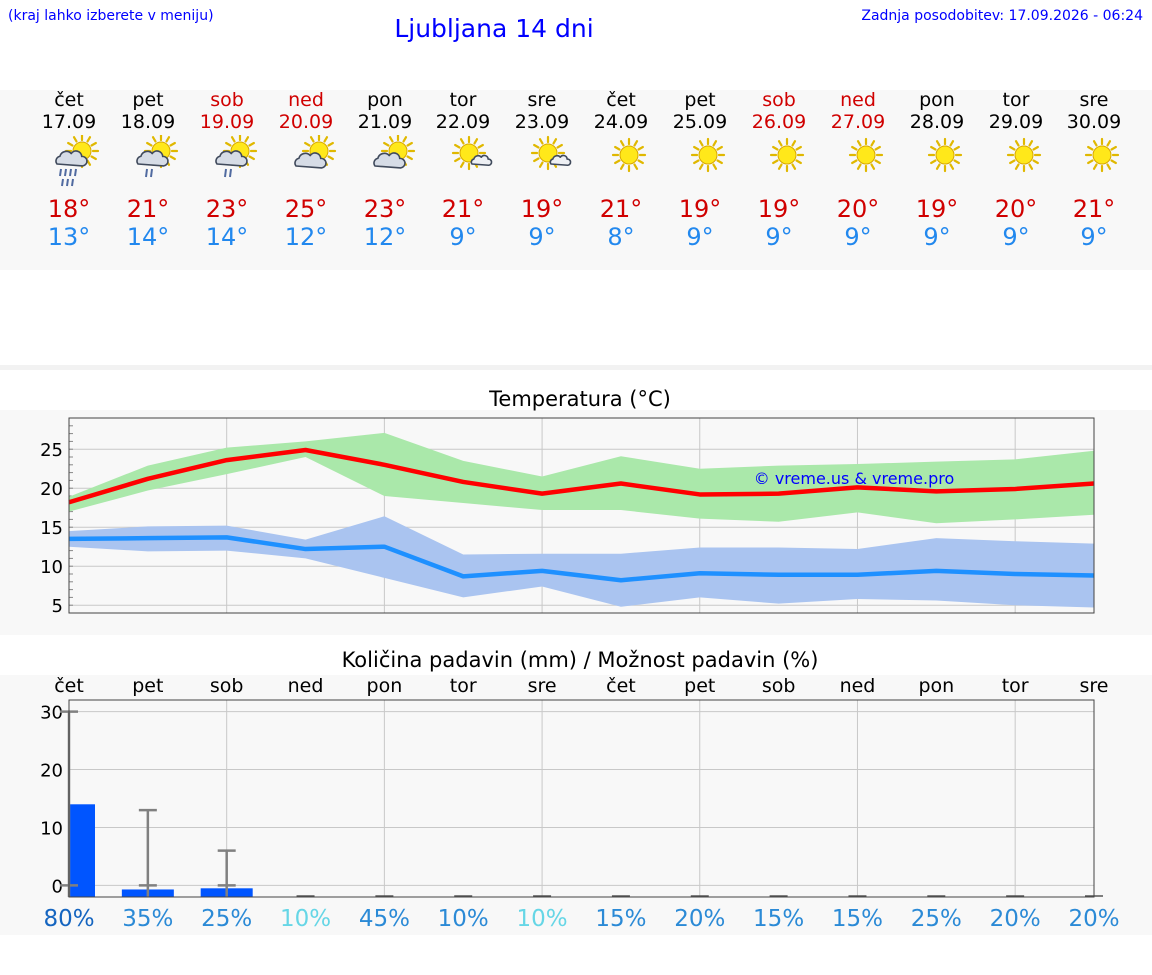 This screenshot has width=1152, height=975. Describe the element at coordinates (581, 476) in the screenshot. I see `max-temperature-line` at that location.